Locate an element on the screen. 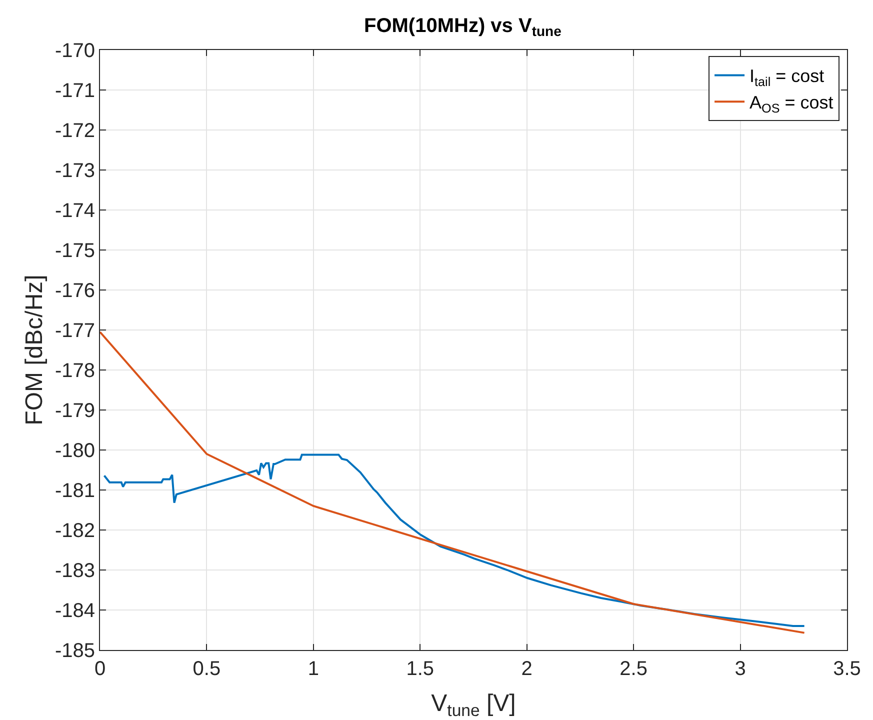 The image size is (873, 720). x-tick-label: 2 is located at coordinates (526, 669).